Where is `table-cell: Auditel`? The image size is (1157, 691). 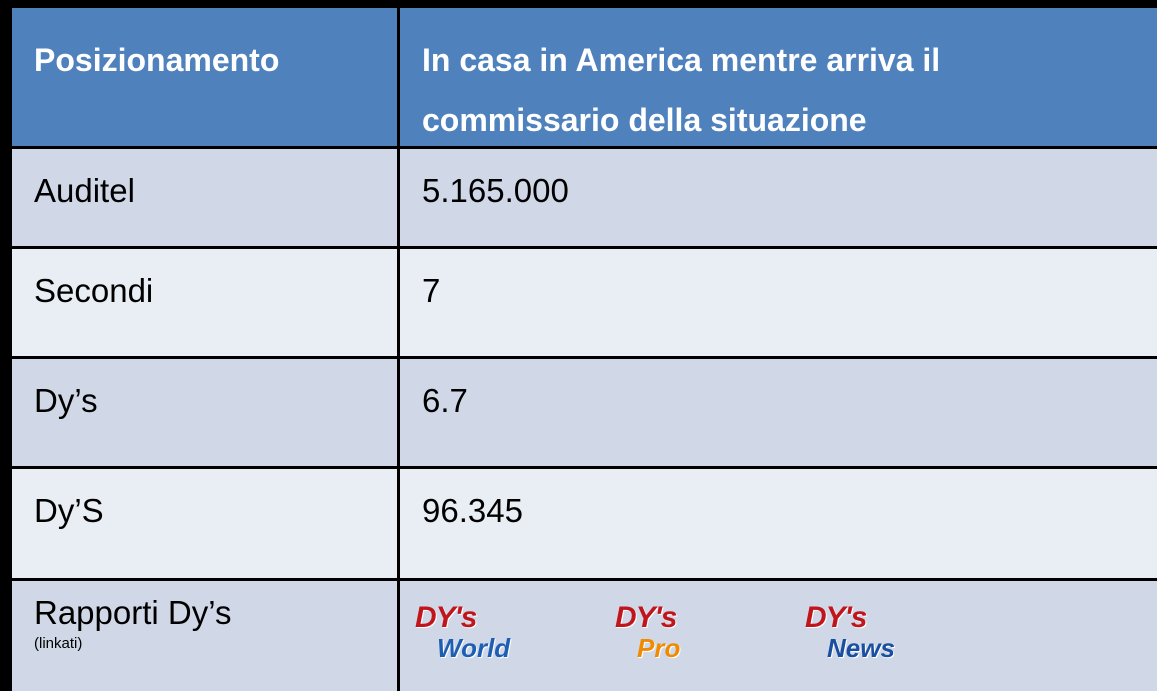 table-cell: Auditel is located at coordinates (204, 197).